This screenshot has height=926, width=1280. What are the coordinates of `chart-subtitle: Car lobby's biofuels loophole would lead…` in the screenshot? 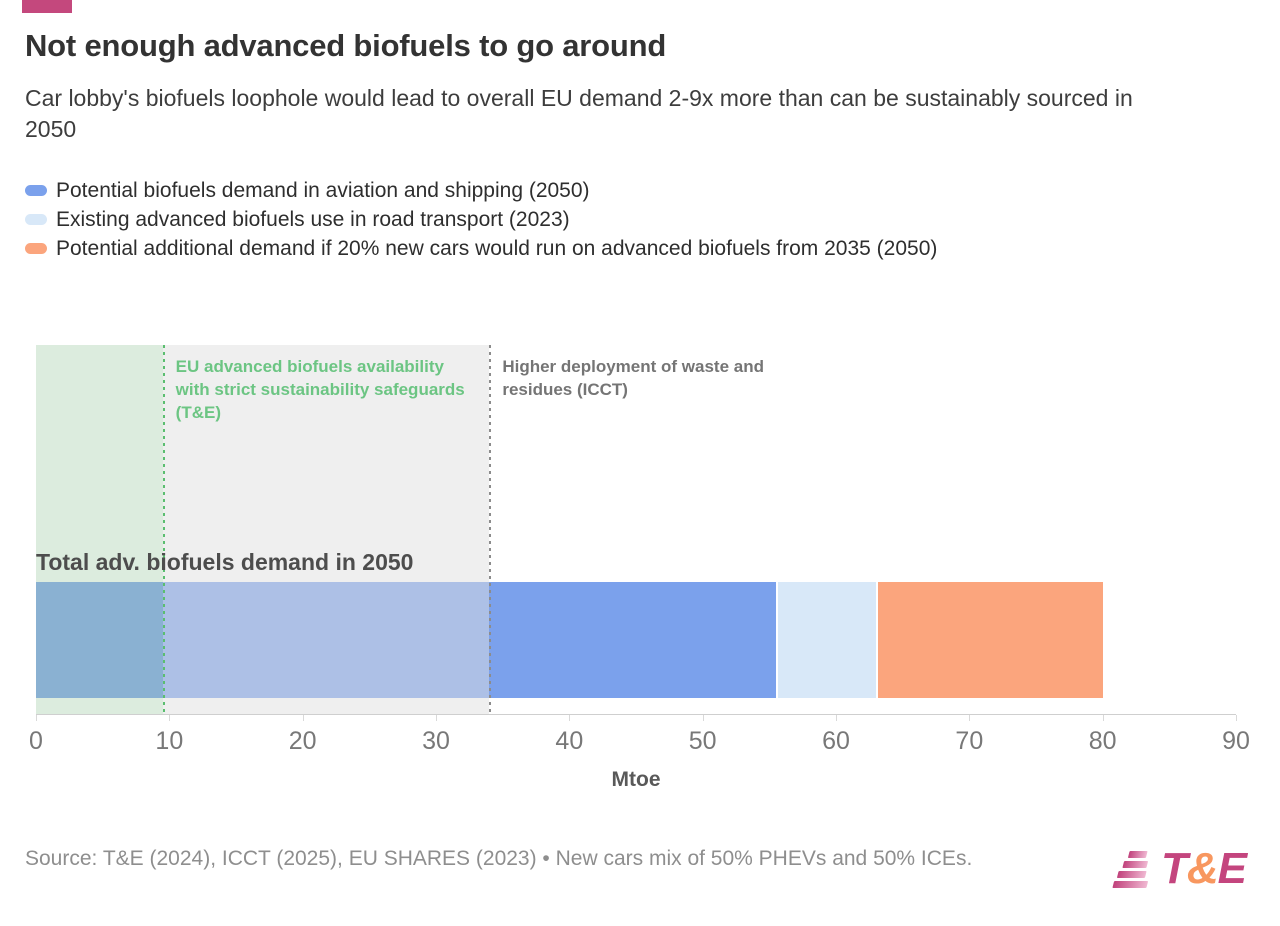 It's located at (579, 113).